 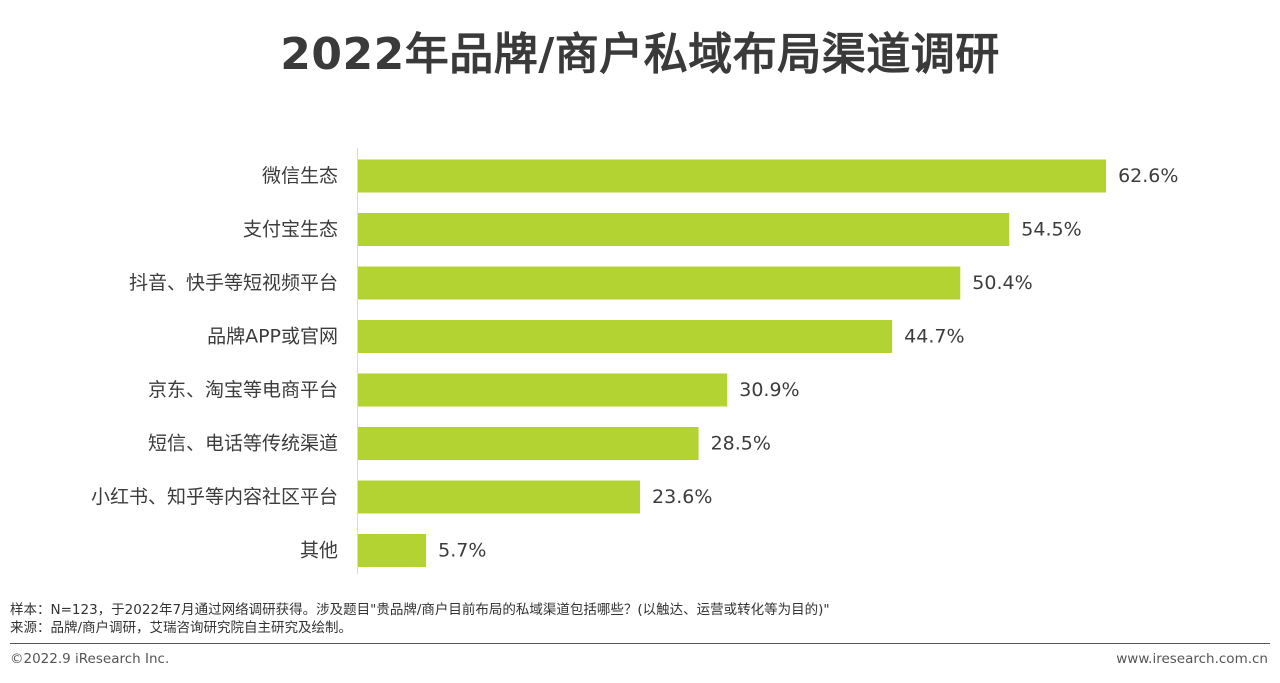 What do you see at coordinates (1002, 283) in the screenshot?
I see `value-label: 50.4%` at bounding box center [1002, 283].